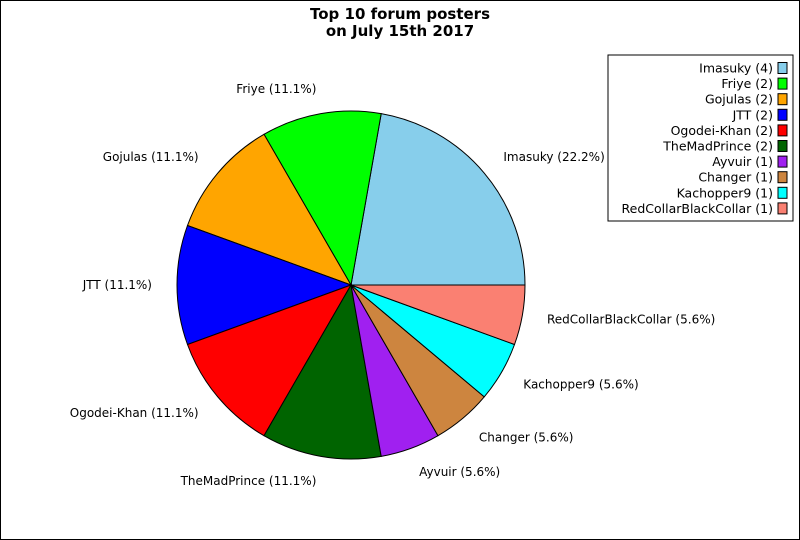 Image resolution: width=800 pixels, height=540 pixels. I want to click on legend-swatch-ayvuir, so click(782, 161).